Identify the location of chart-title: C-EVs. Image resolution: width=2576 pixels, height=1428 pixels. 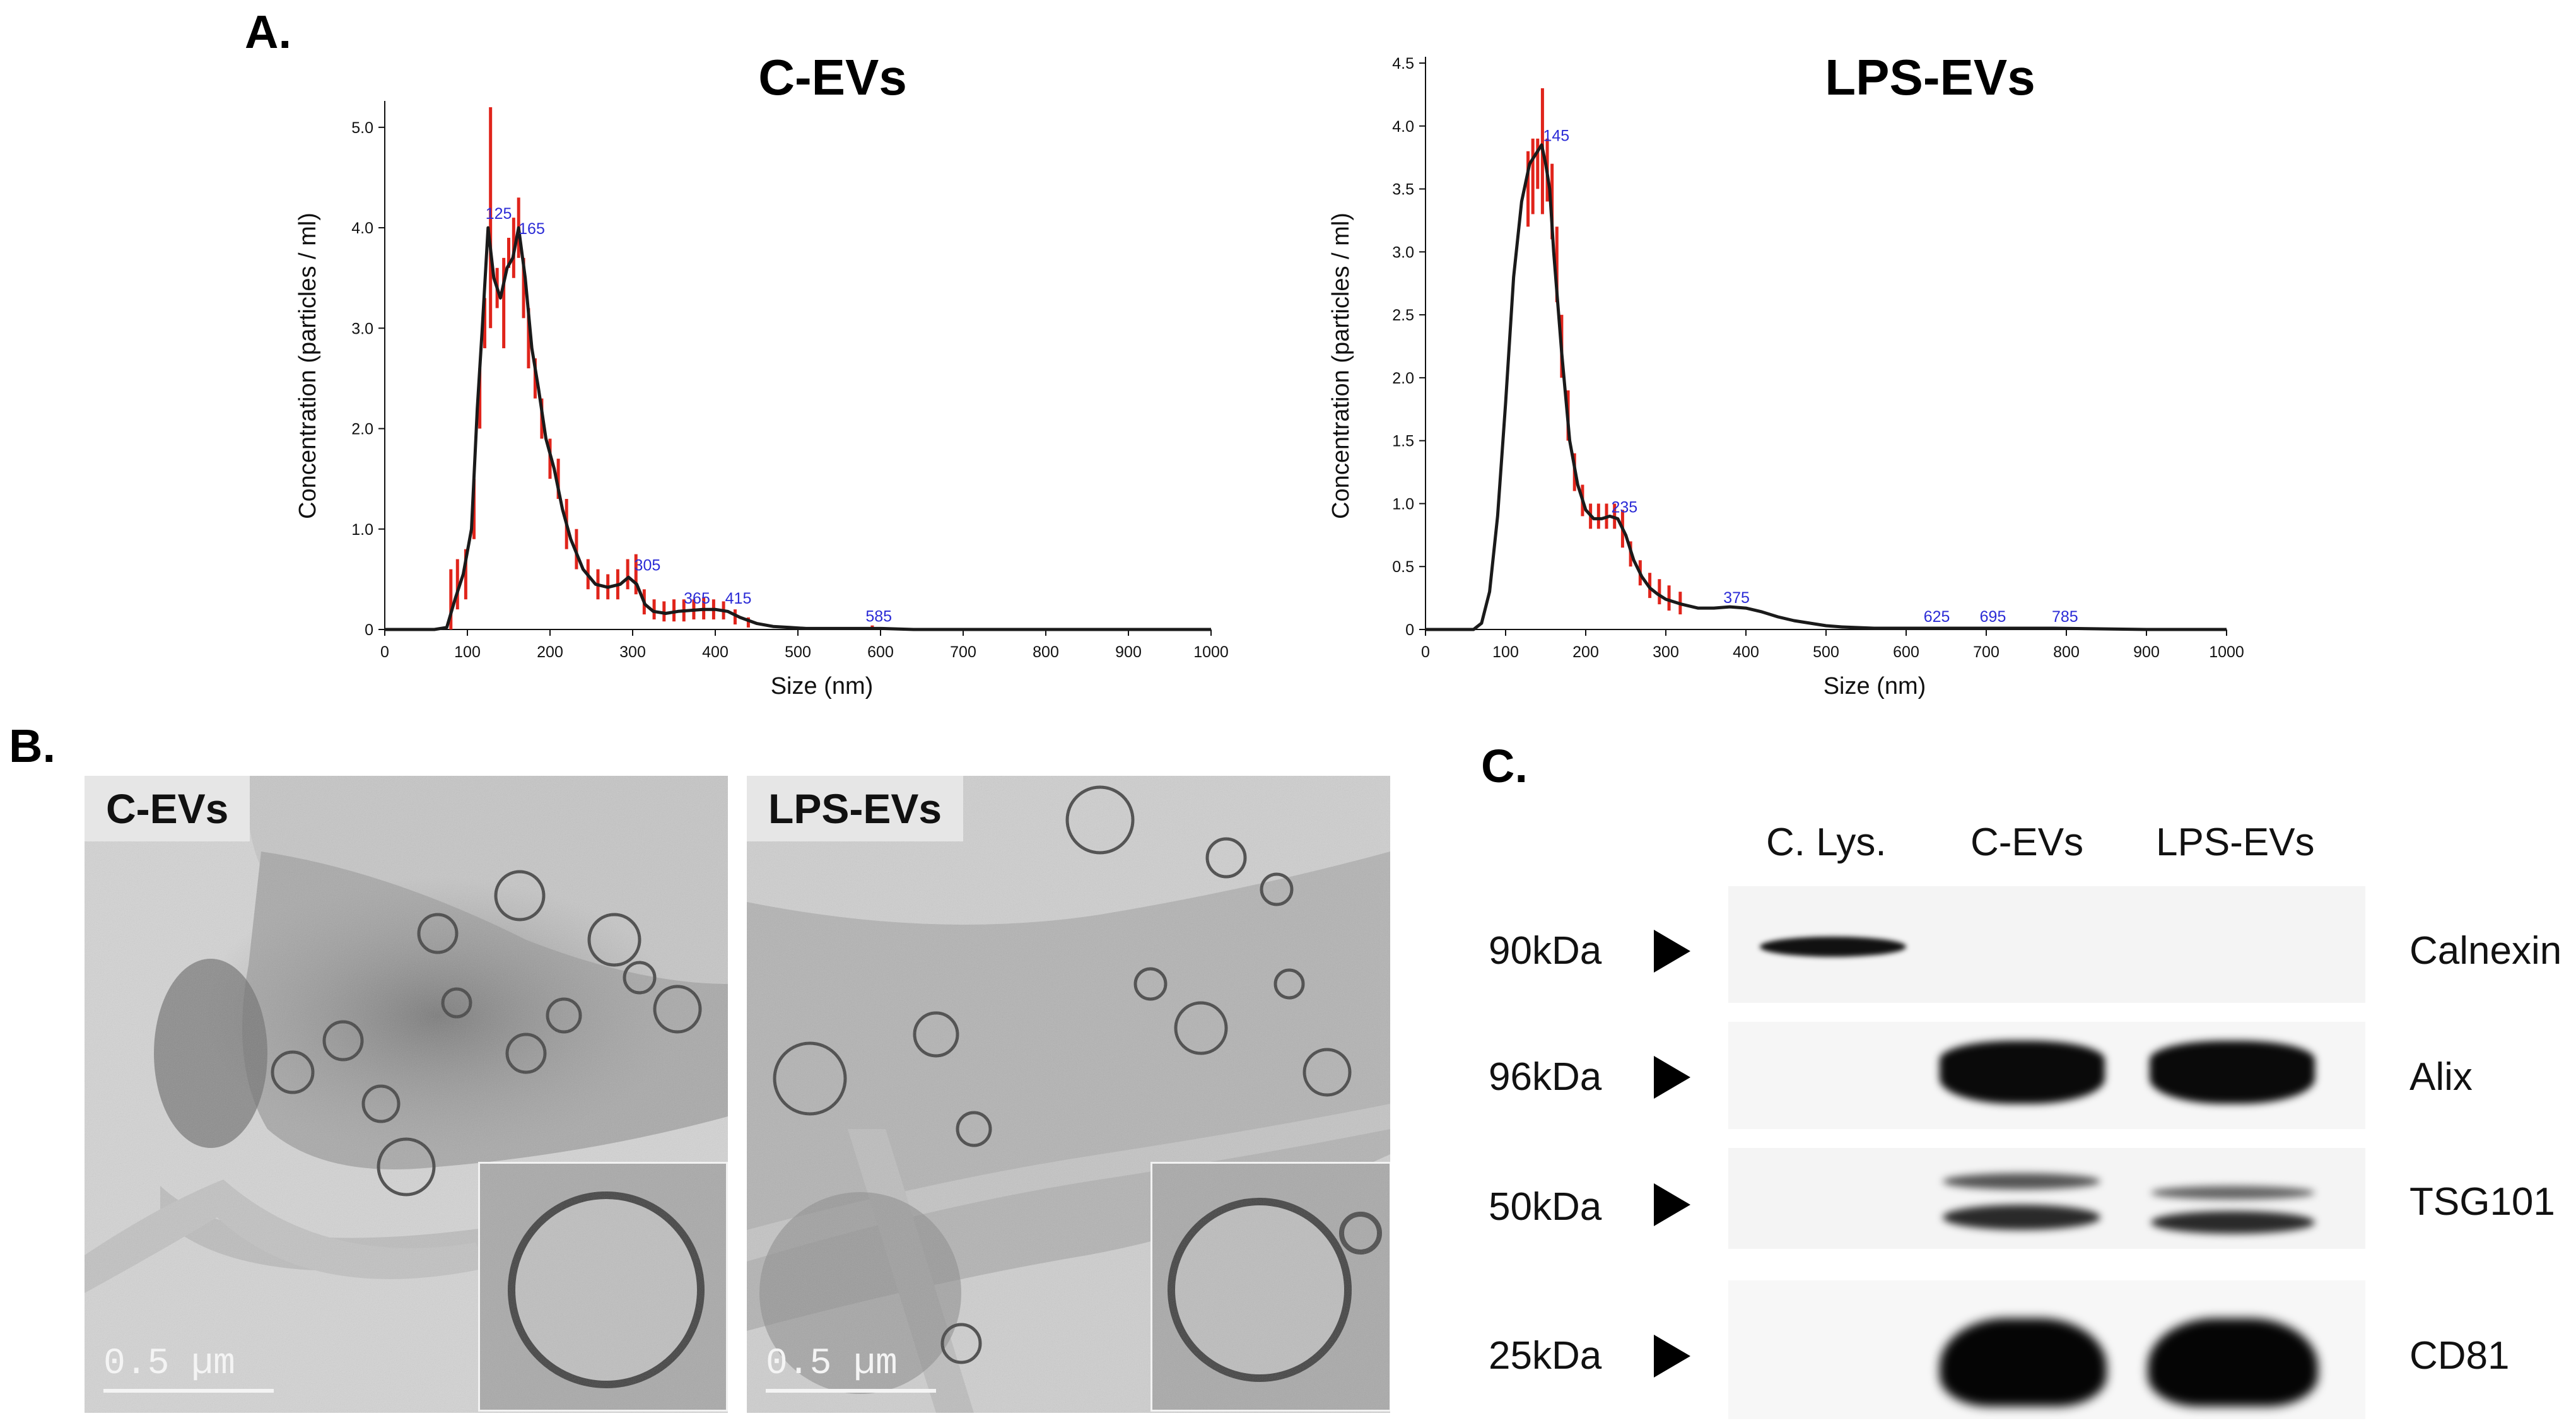
(832, 77).